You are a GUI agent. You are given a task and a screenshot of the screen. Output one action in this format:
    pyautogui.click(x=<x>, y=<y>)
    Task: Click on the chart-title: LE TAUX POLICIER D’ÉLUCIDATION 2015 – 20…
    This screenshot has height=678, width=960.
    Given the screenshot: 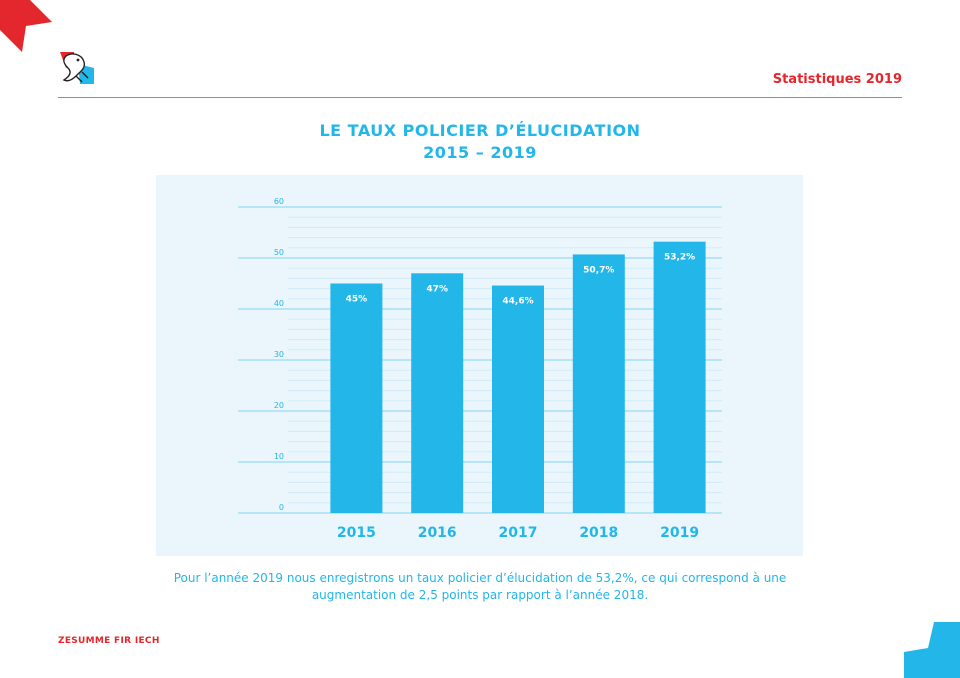 What is the action you would take?
    pyautogui.click(x=480, y=142)
    